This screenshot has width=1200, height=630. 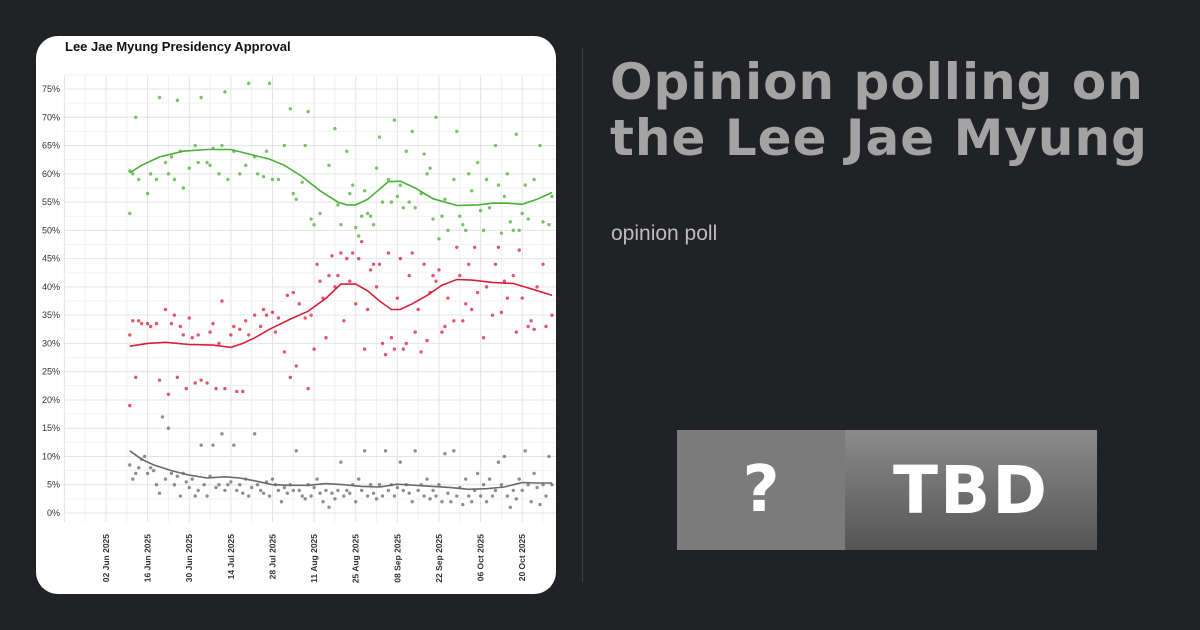 I want to click on vertical-divider, so click(x=582, y=315).